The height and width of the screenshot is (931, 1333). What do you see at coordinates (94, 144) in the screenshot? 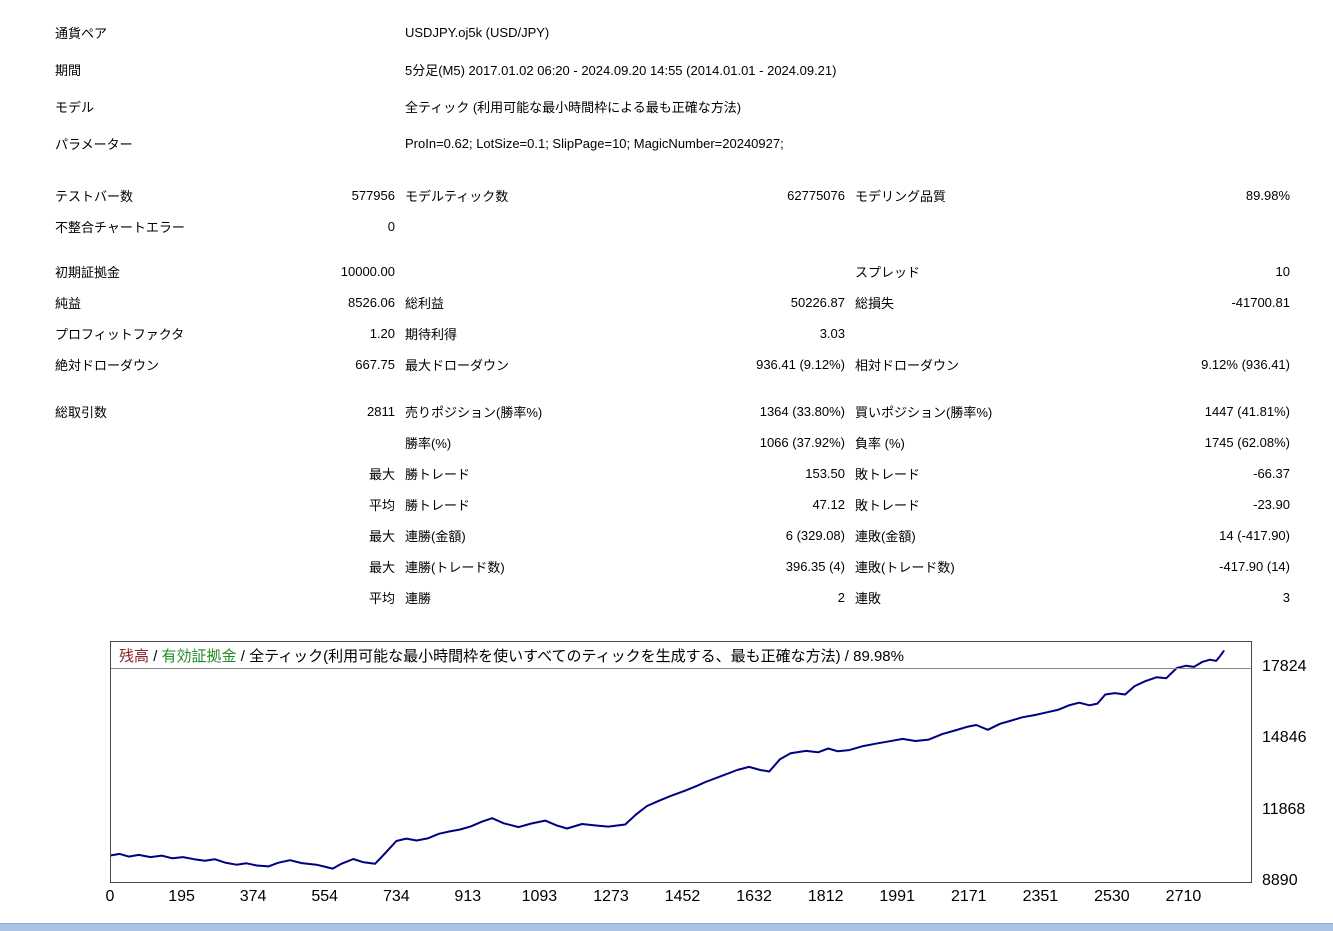
I see `header-row-label: パラメーター` at bounding box center [94, 144].